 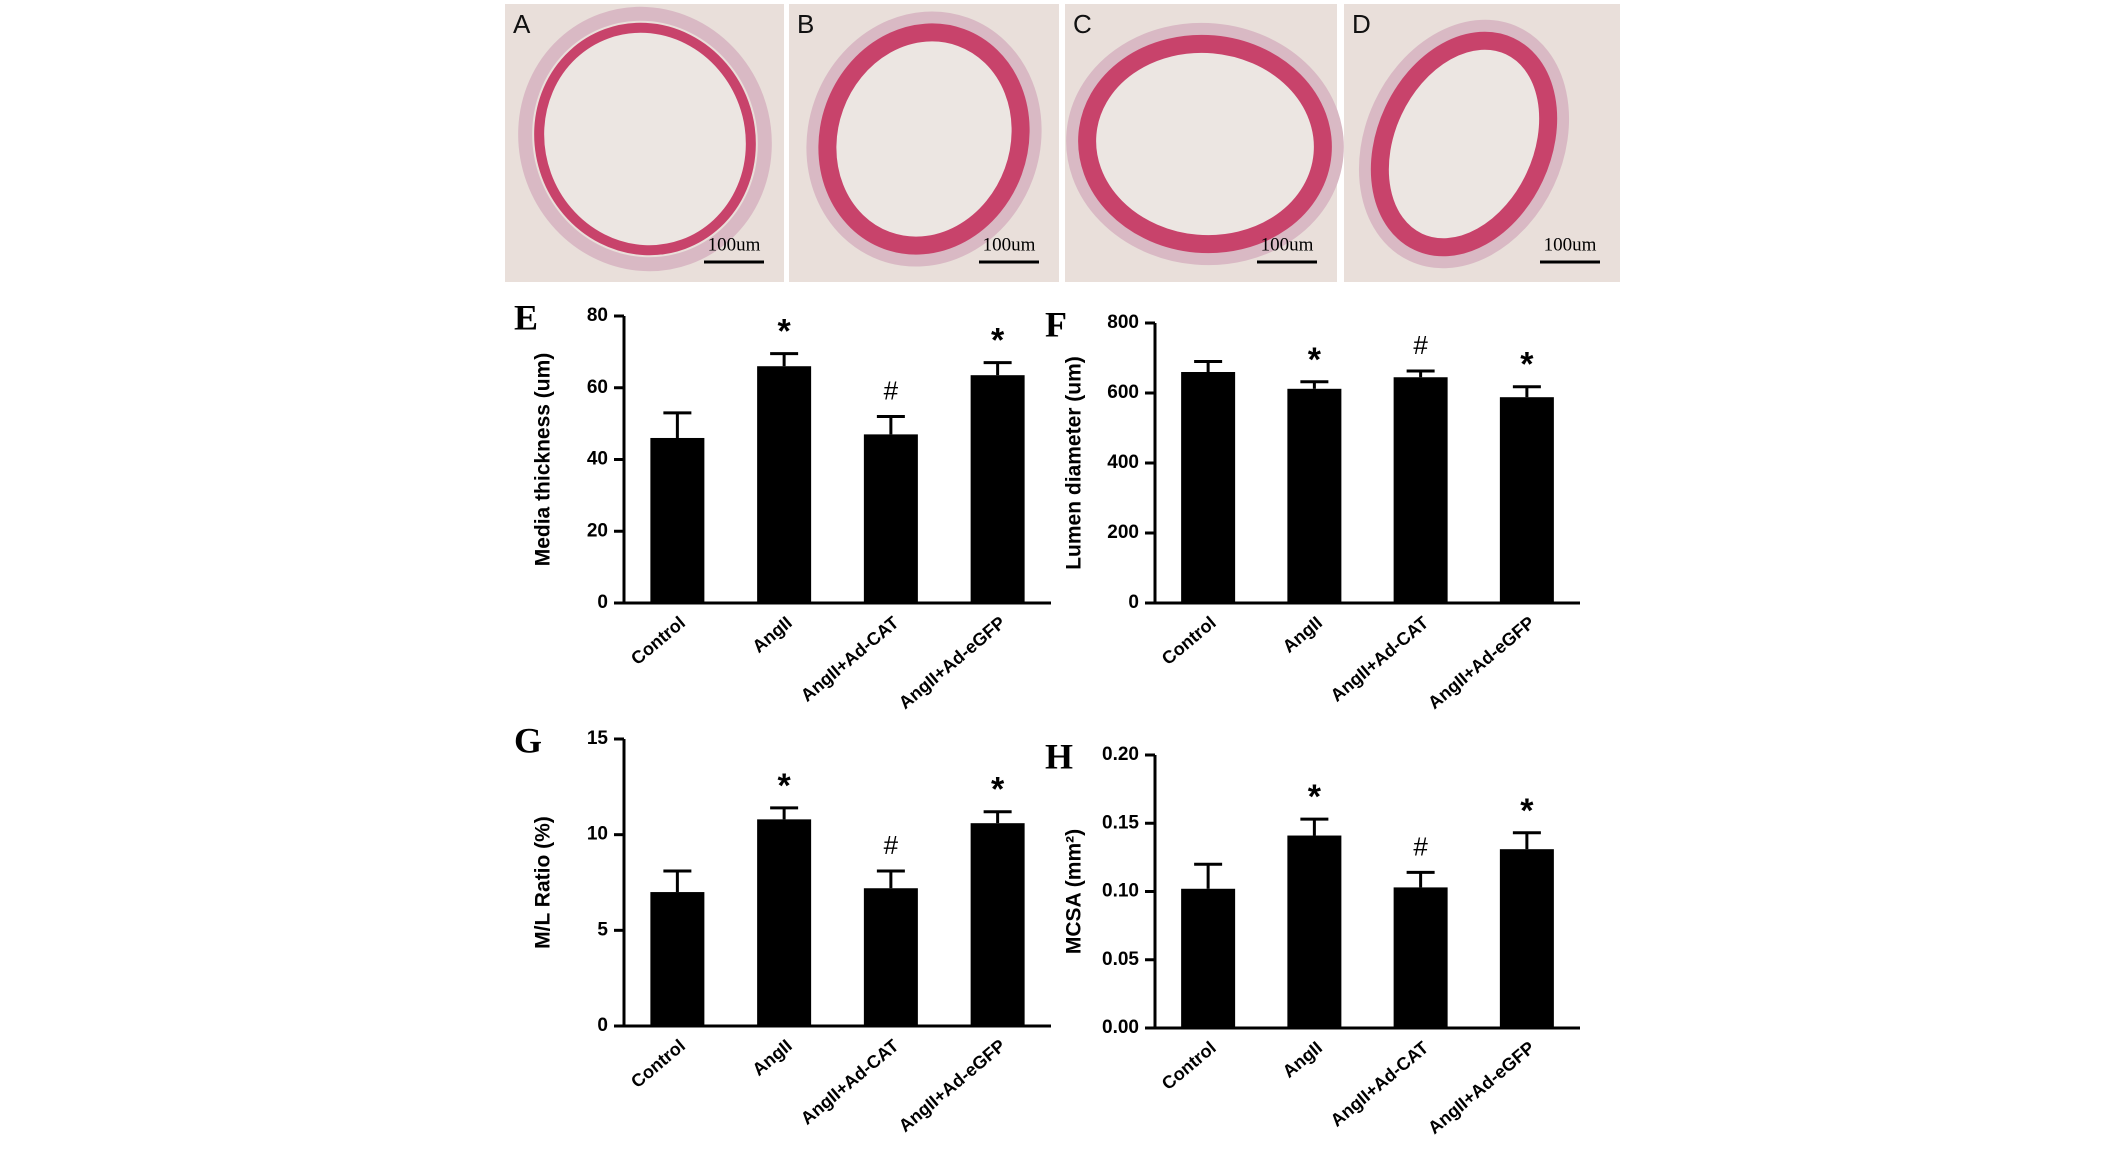 I want to click on image-panel: D 100um, so click(x=1482, y=143).